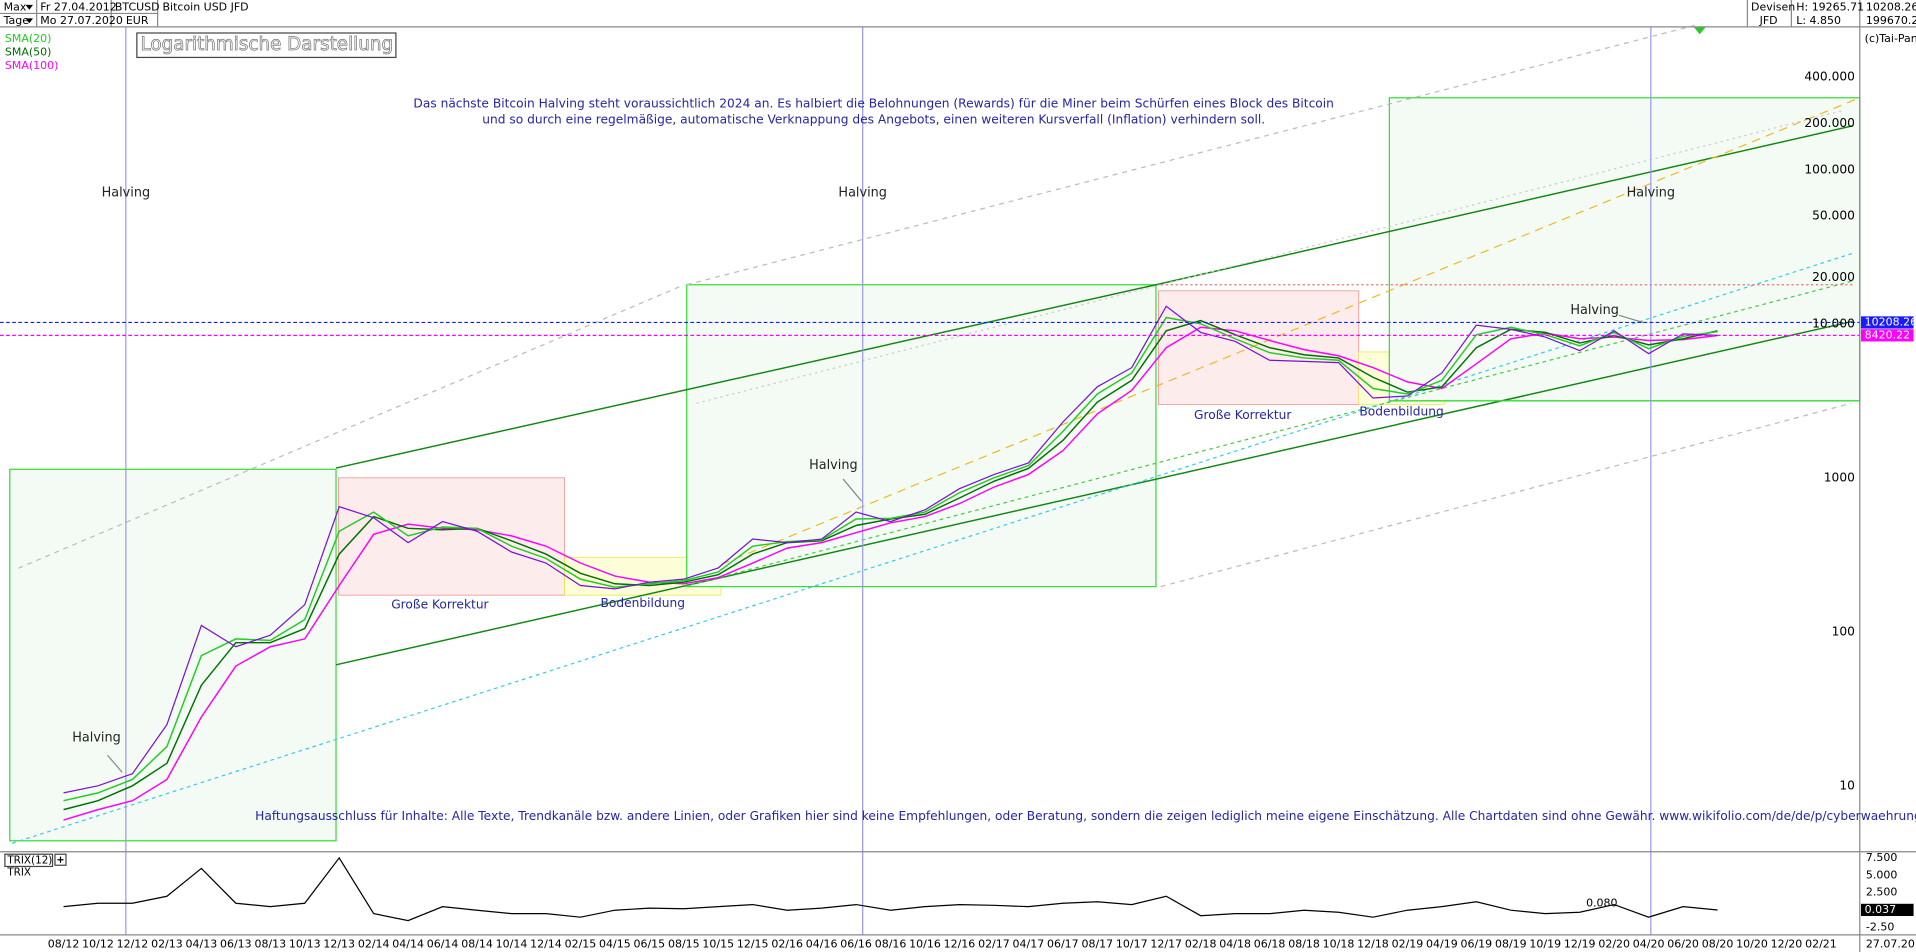 This screenshot has width=1916, height=952. What do you see at coordinates (64, 944) in the screenshot?
I see `x-tick-label: 08/12` at bounding box center [64, 944].